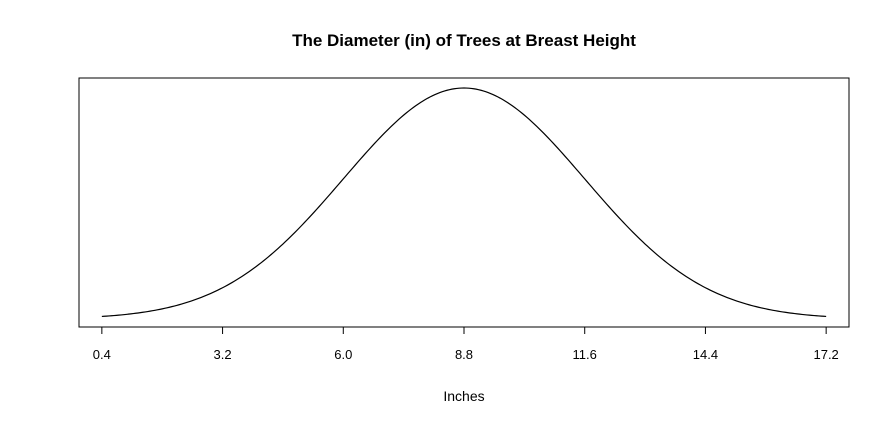 The height and width of the screenshot is (426, 889). Describe the element at coordinates (463, 396) in the screenshot. I see `x-axis-label: Inches` at that location.